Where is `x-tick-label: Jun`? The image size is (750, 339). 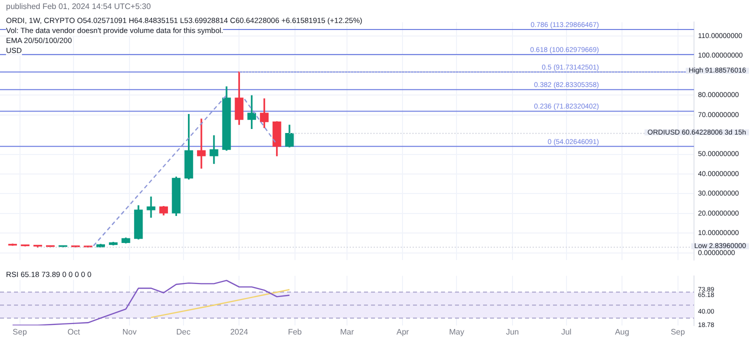 x-tick-label: Jun is located at coordinates (512, 331).